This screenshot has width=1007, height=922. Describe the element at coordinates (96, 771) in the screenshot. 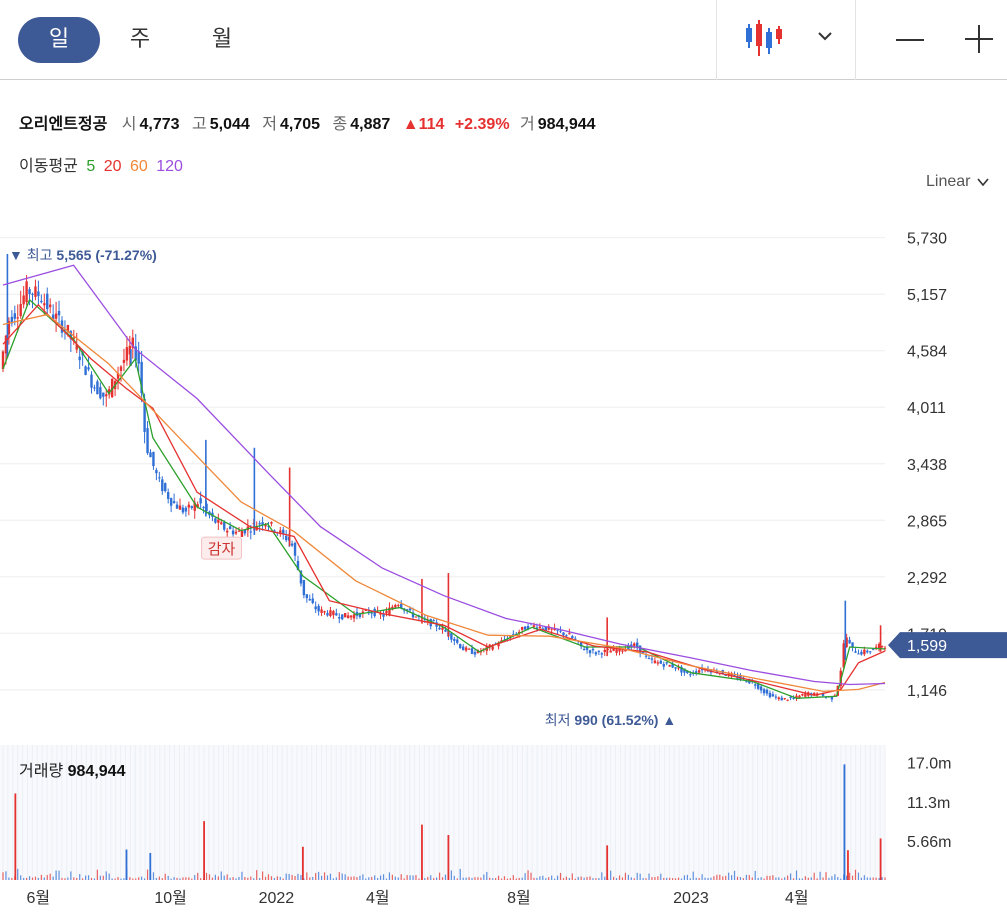

I see `volume-panel-value: 984,944` at that location.